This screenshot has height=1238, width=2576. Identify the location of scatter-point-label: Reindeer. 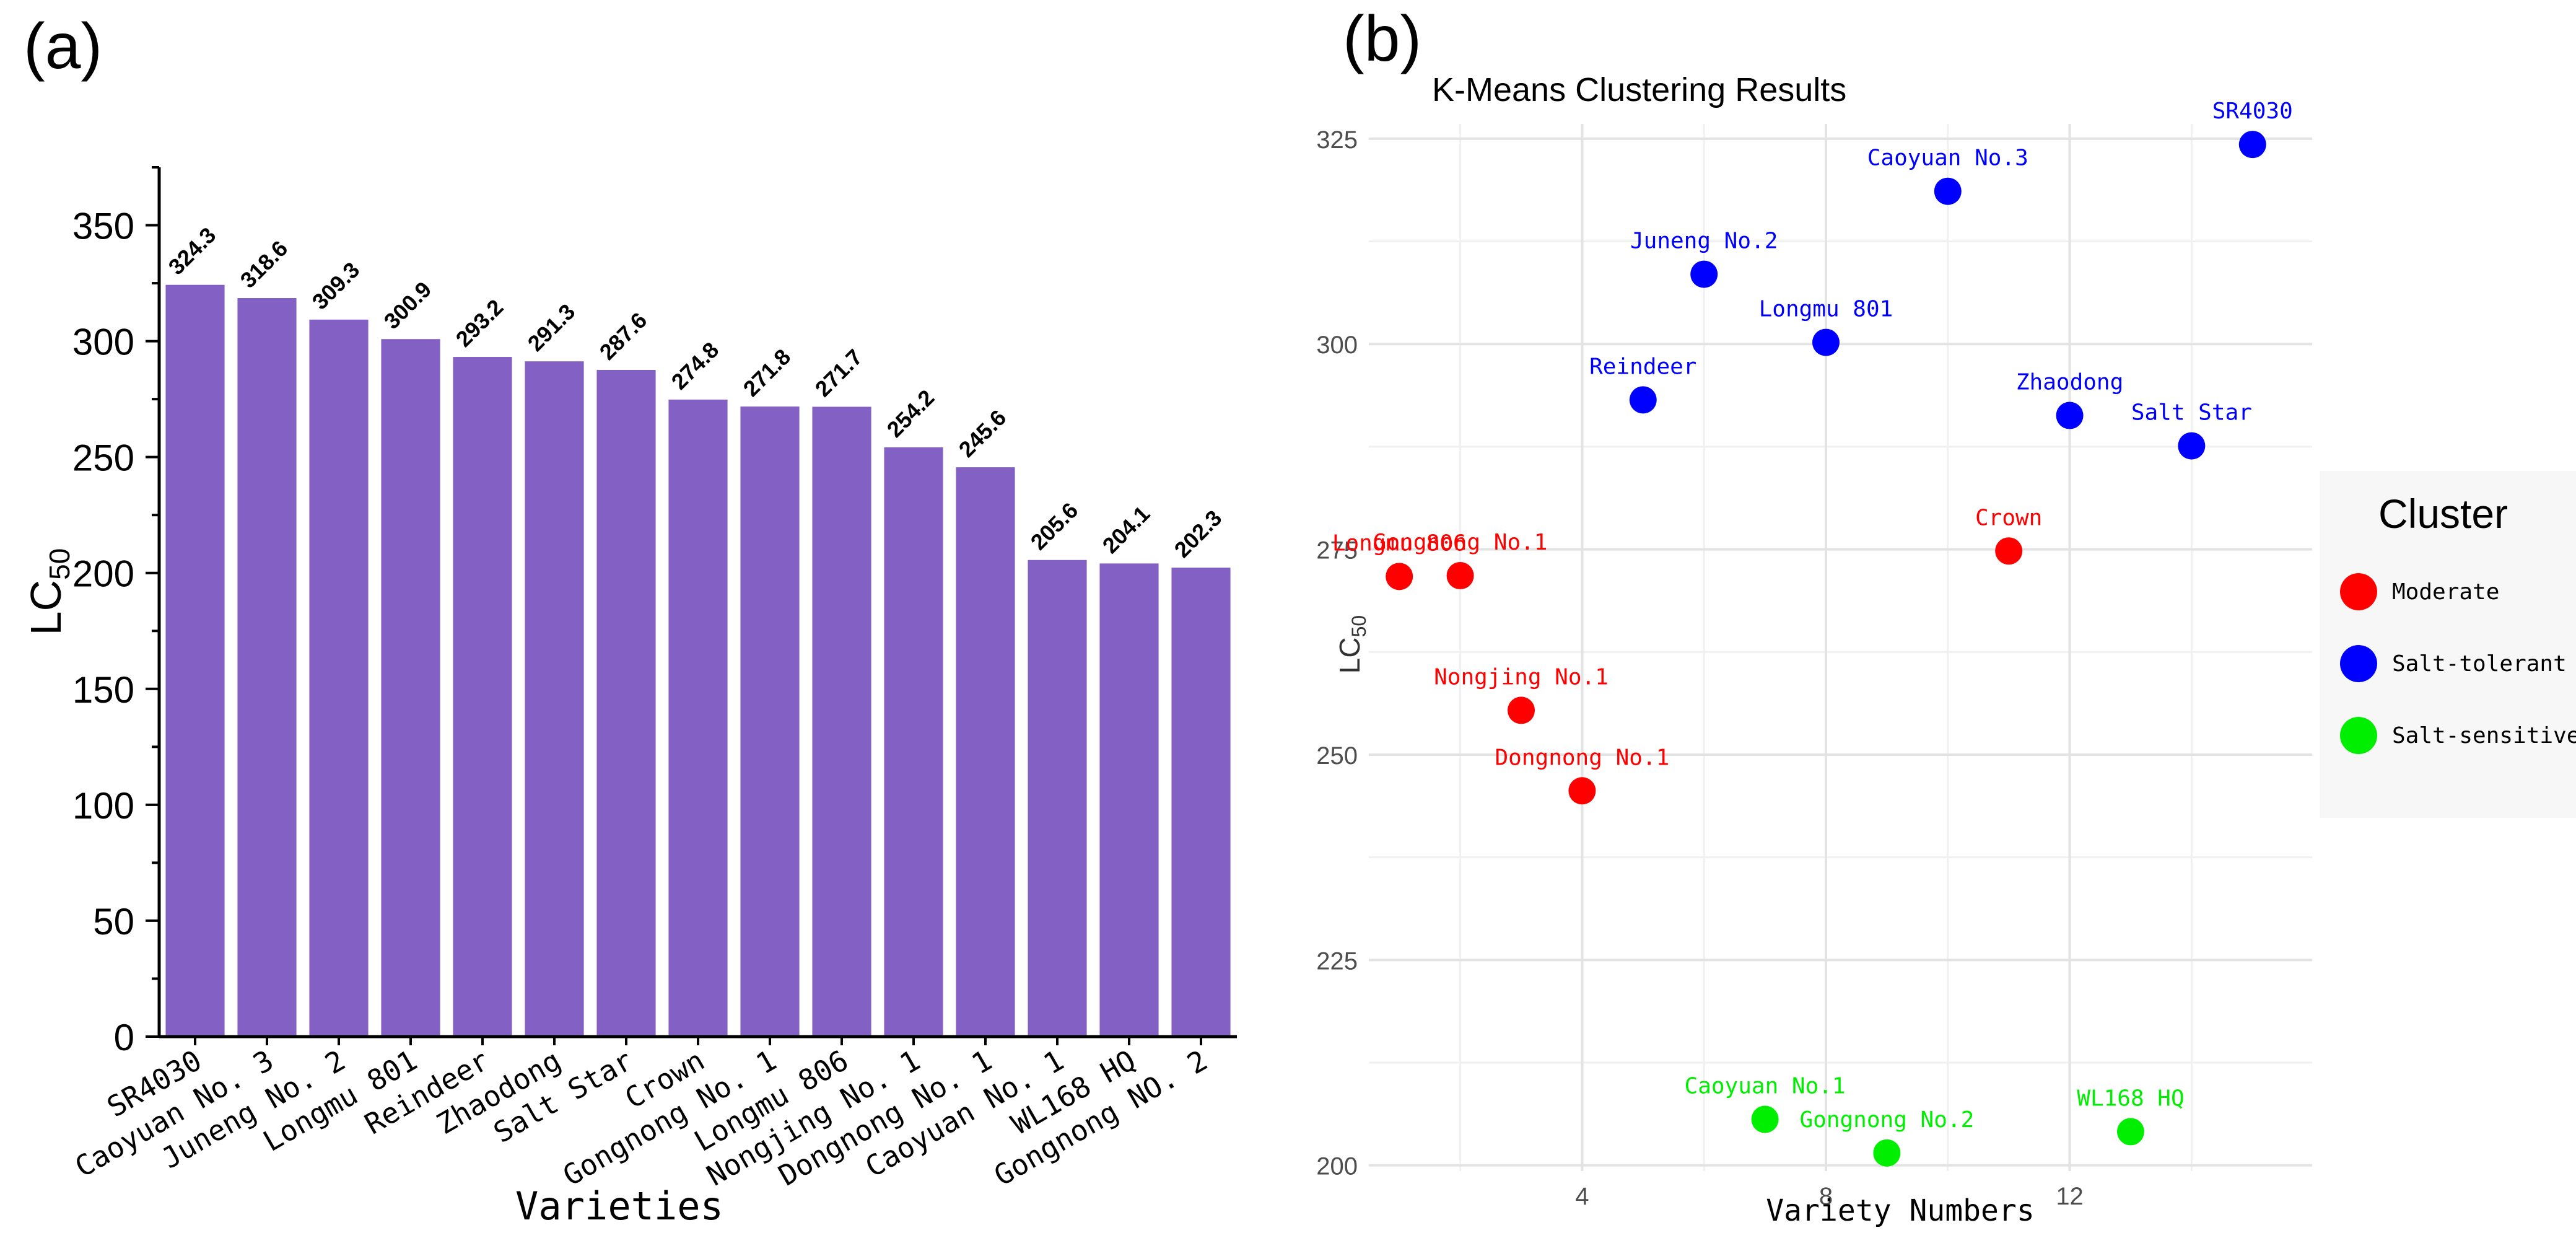
(1642, 367).